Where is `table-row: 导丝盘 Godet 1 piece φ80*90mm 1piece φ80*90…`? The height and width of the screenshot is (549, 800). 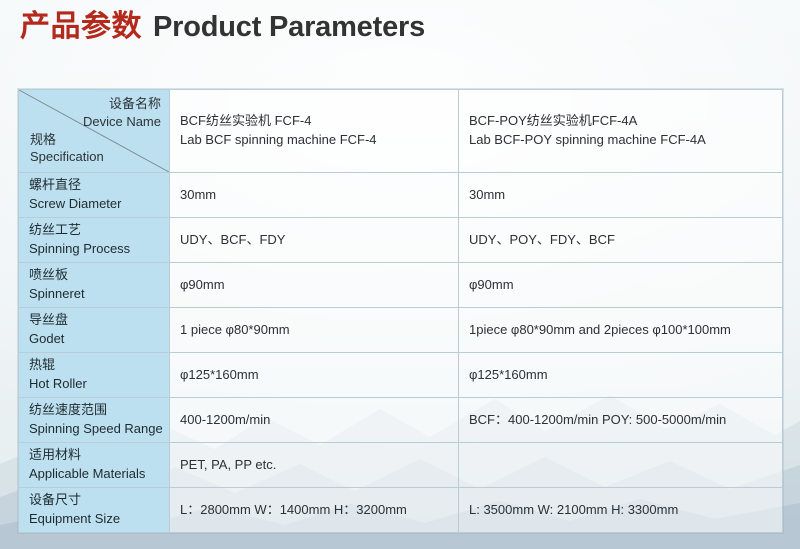
table-row: 导丝盘 Godet 1 piece φ80*90mm 1piece φ80*90… is located at coordinates (400, 330).